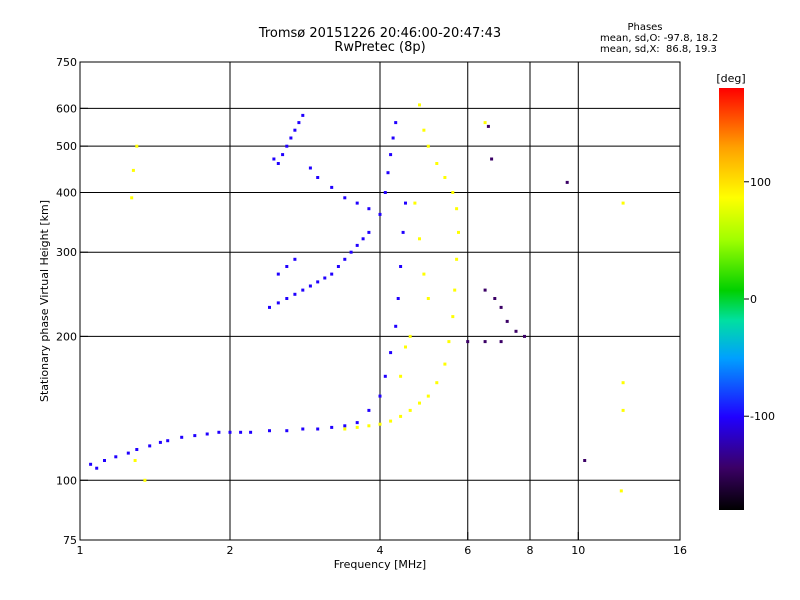 This screenshot has height=600, width=800. I want to click on x-tick-label: 4, so click(380, 550).